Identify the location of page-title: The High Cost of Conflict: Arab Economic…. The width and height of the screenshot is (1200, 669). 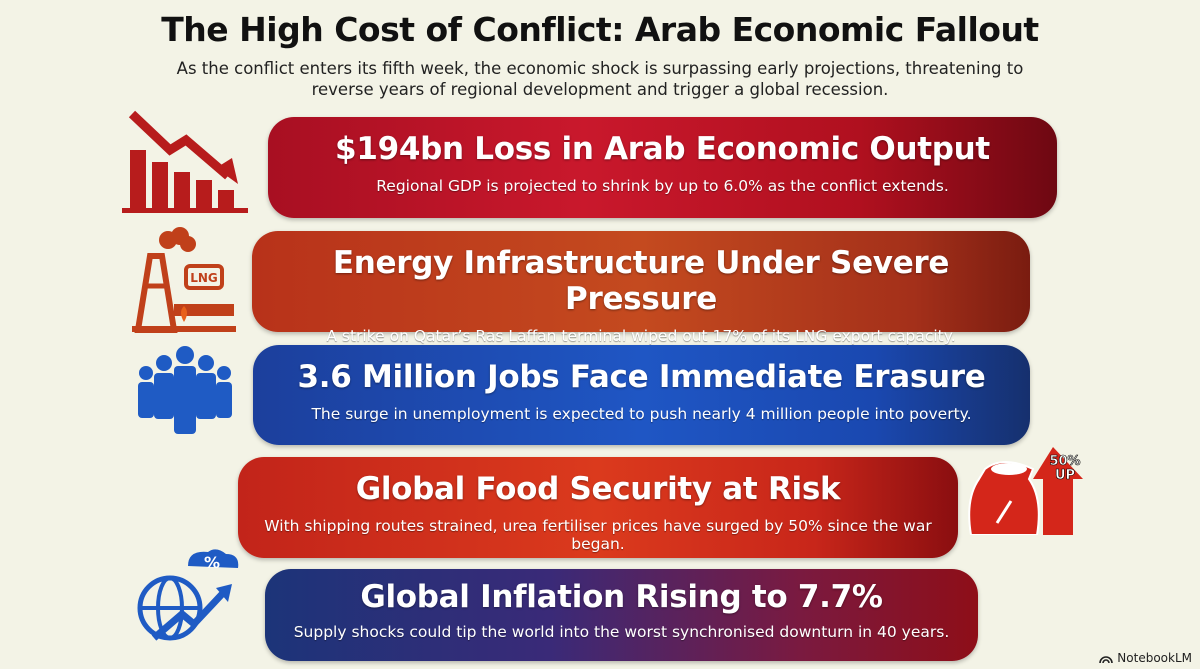
(600, 29).